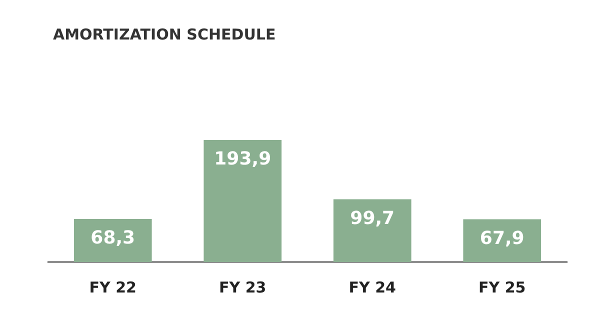 This screenshot has height=318, width=603. Describe the element at coordinates (372, 218) in the screenshot. I see `data-label: 99,7` at that location.